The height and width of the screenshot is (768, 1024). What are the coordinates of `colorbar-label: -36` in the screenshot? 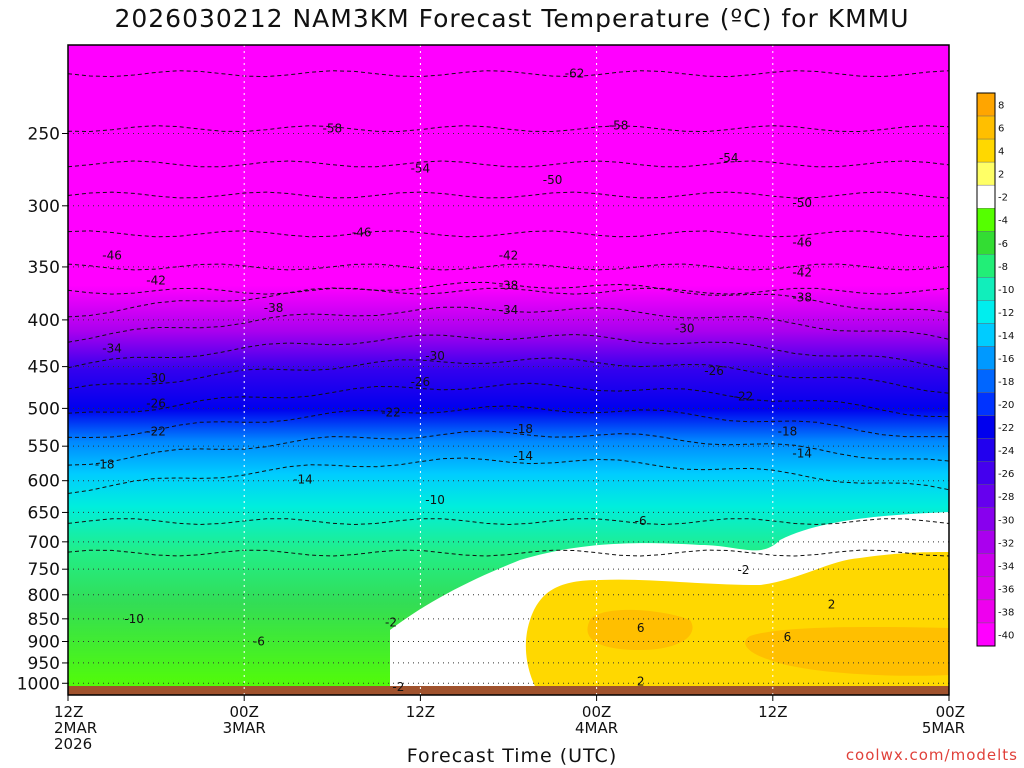 It's located at (1006, 589).